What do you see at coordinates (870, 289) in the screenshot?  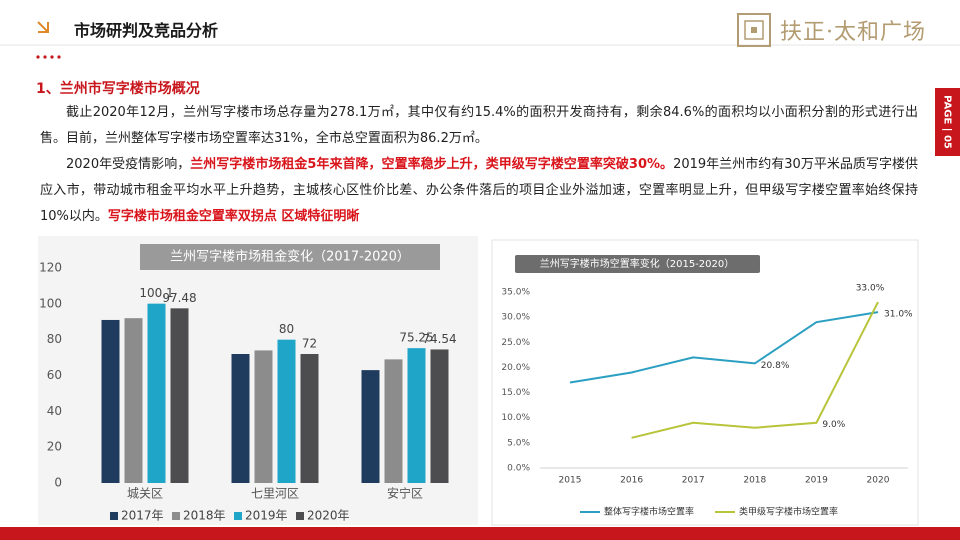 I see `data-label: 33.0%` at bounding box center [870, 289].